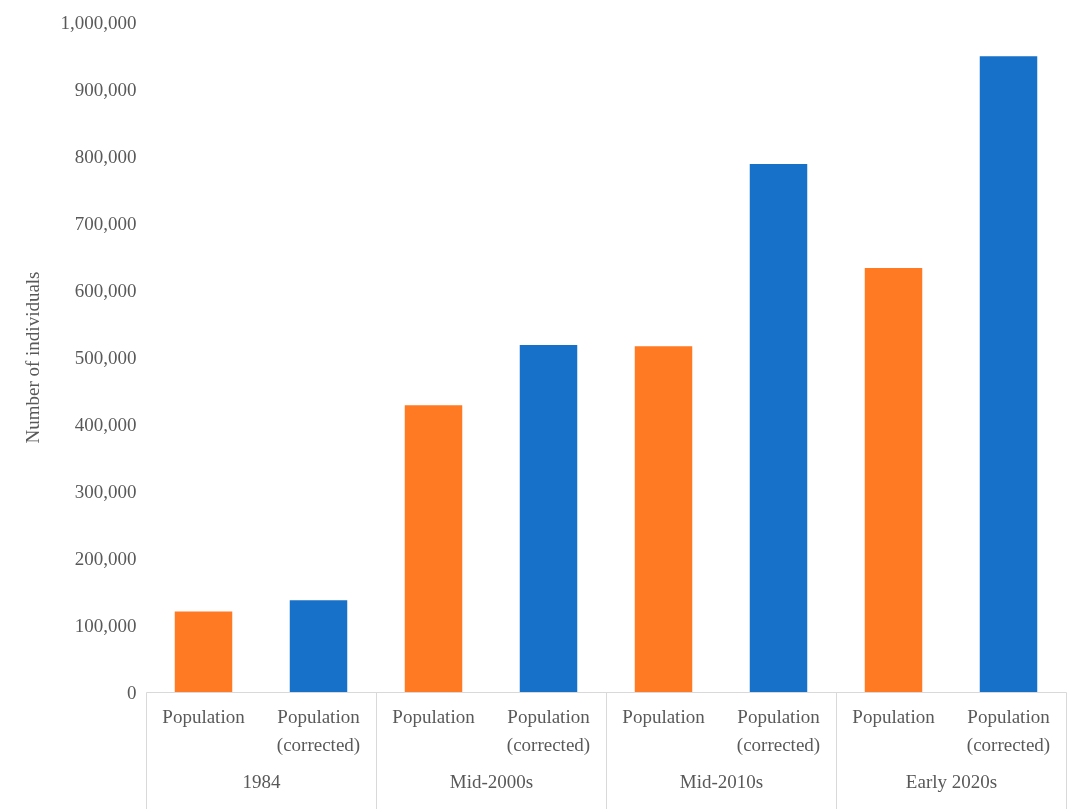  Describe the element at coordinates (261, 781) in the screenshot. I see `x-tick-label: 1984` at that location.